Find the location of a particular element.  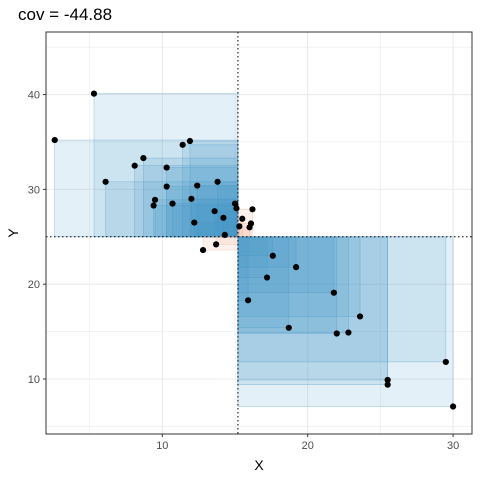

chart-title: cov = -44.88 is located at coordinates (65, 14).